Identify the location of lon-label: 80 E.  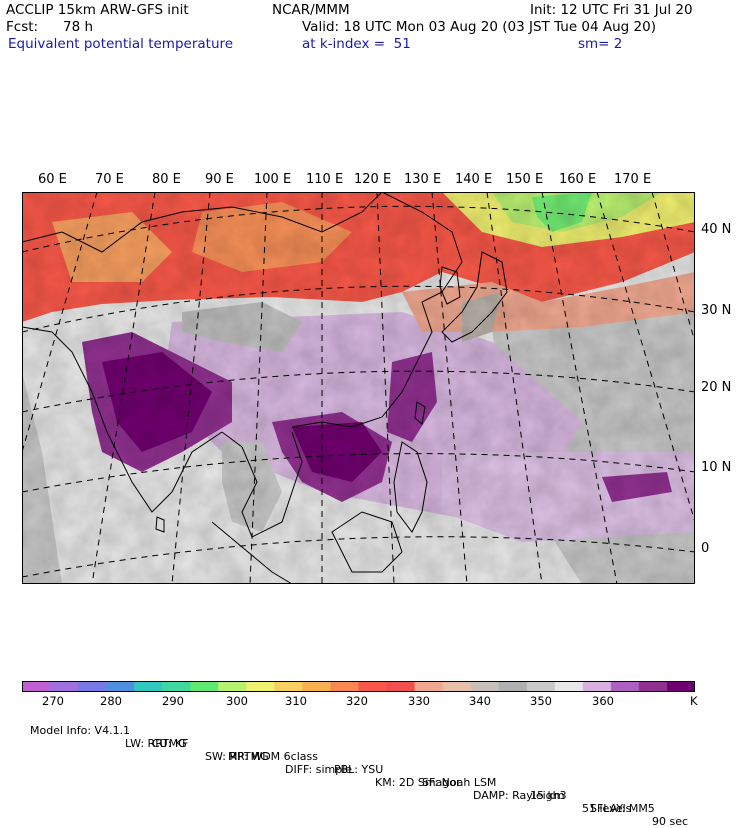
(166, 179).